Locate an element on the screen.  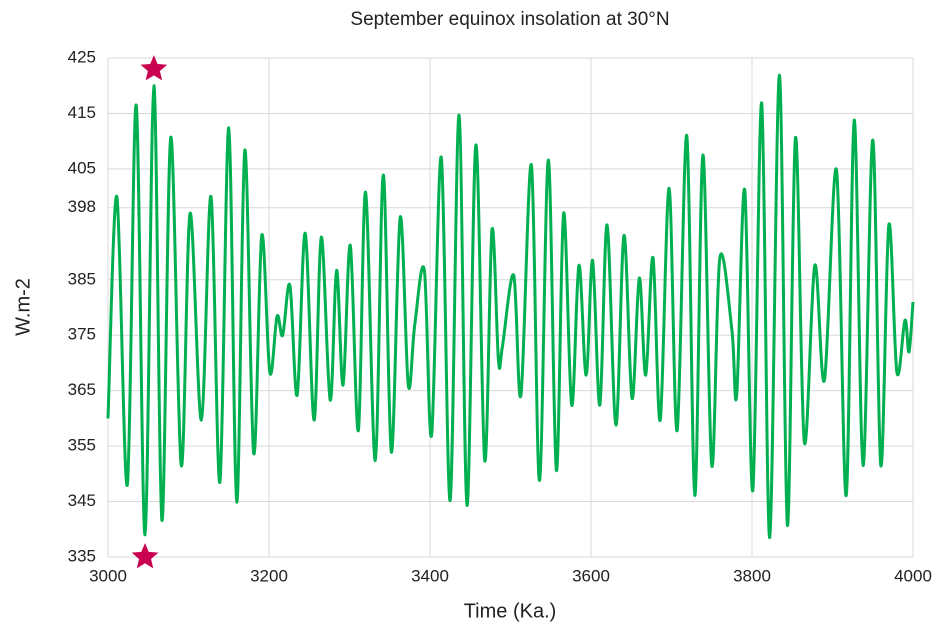
x-tick-label: 3600 is located at coordinates (591, 575).